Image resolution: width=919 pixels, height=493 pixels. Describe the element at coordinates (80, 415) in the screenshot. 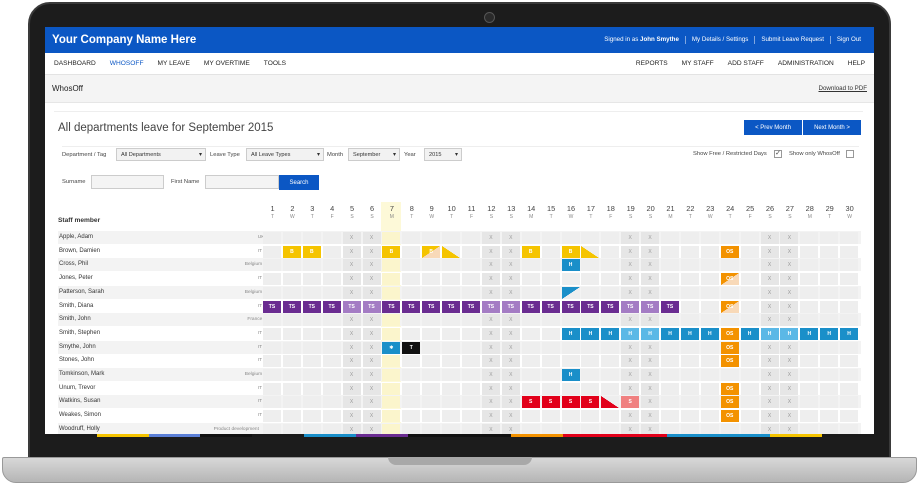

I see `staff-name: Weakes, Simon` at that location.